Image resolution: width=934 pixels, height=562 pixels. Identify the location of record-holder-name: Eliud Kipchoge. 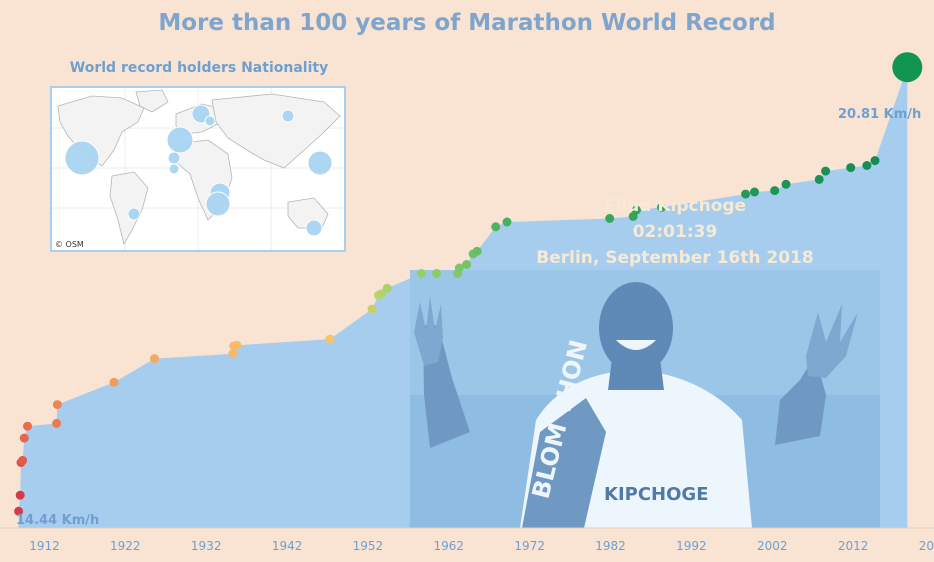
(675, 206).